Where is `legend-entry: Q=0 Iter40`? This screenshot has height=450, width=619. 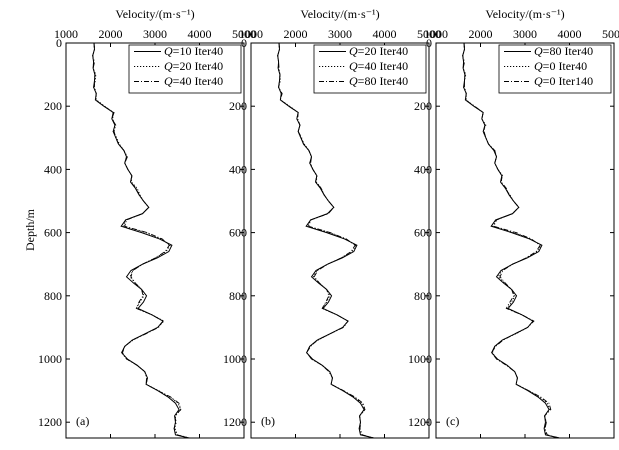
legend-entry: Q=0 Iter40 is located at coordinates (560, 66).